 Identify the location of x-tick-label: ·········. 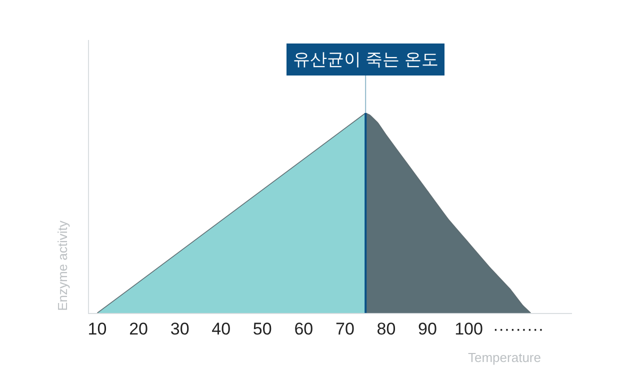
(518, 328).